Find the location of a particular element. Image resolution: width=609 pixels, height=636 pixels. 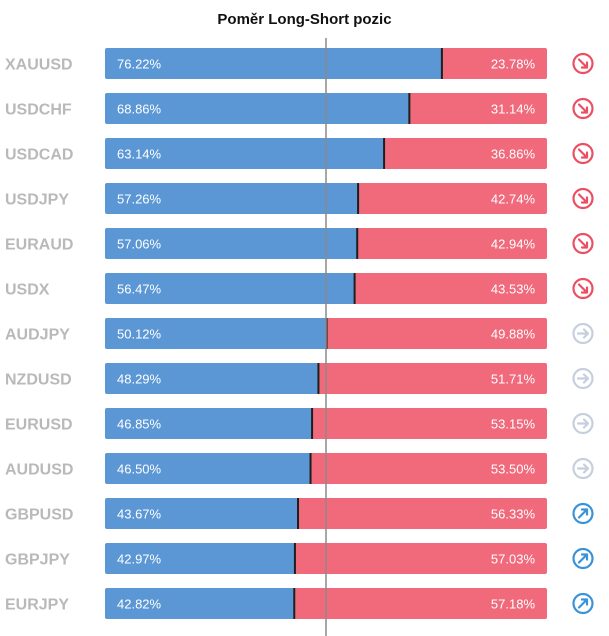

short-percent-label: 42.74% is located at coordinates (513, 199).